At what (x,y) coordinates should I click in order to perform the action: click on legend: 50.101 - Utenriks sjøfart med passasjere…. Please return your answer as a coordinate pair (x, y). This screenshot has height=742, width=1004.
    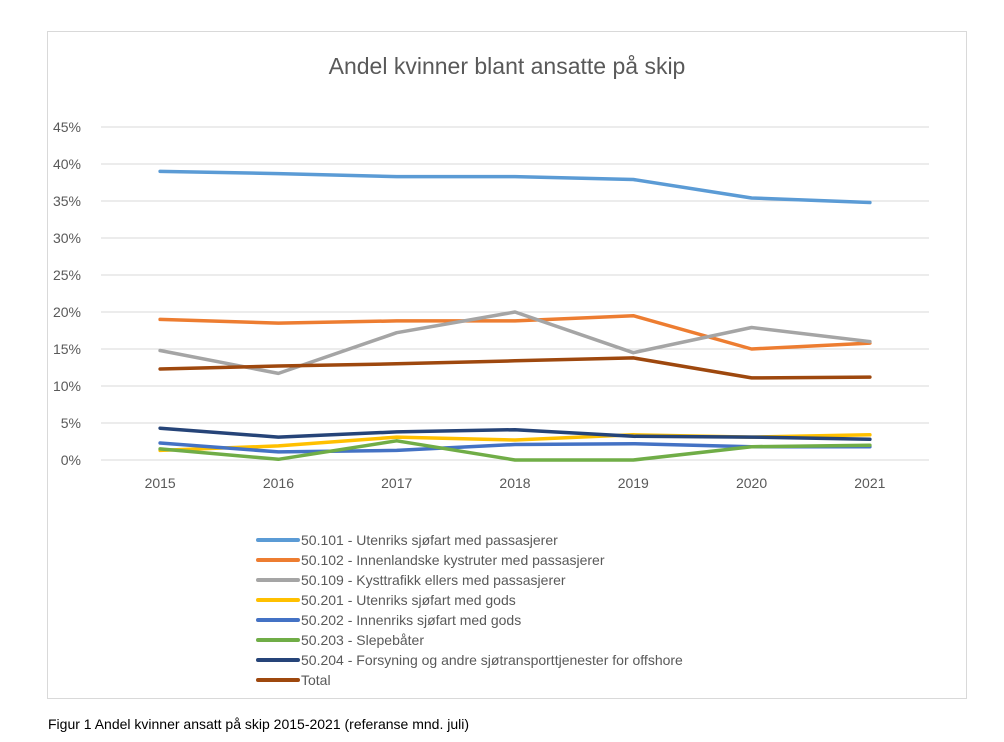
    Looking at the image, I should click on (469, 610).